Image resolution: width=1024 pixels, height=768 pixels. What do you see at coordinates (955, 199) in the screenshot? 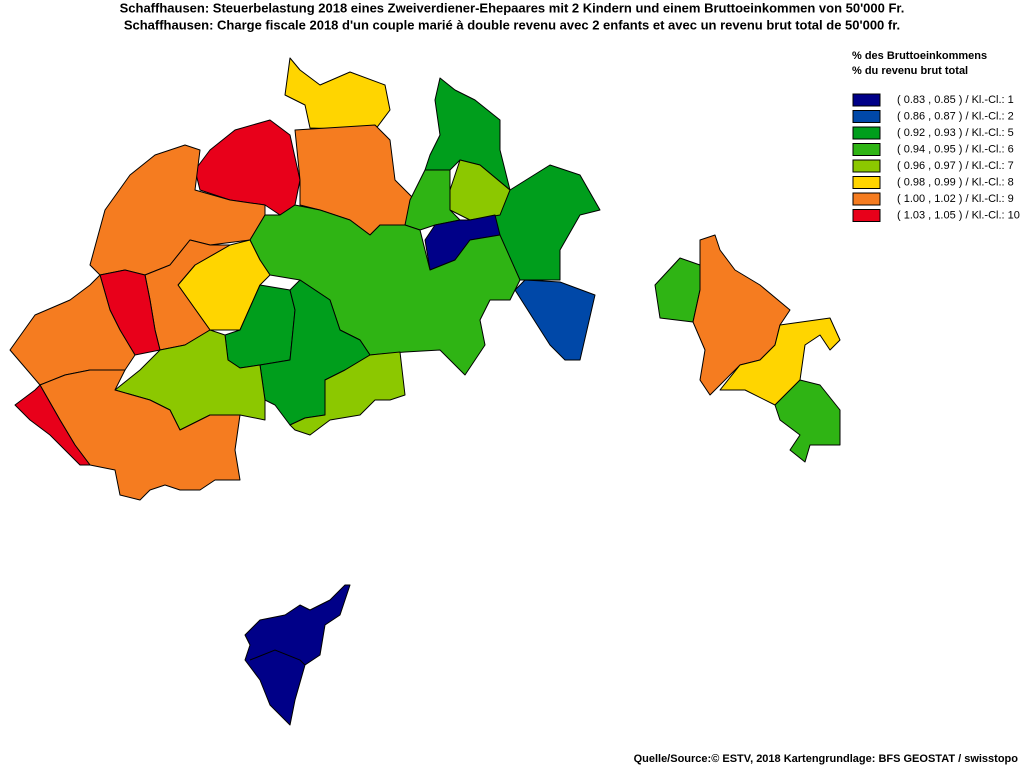
I see `legend-label: ( 1.00 , 1.02 ) / Kl.-Cl.: 9` at bounding box center [955, 199].